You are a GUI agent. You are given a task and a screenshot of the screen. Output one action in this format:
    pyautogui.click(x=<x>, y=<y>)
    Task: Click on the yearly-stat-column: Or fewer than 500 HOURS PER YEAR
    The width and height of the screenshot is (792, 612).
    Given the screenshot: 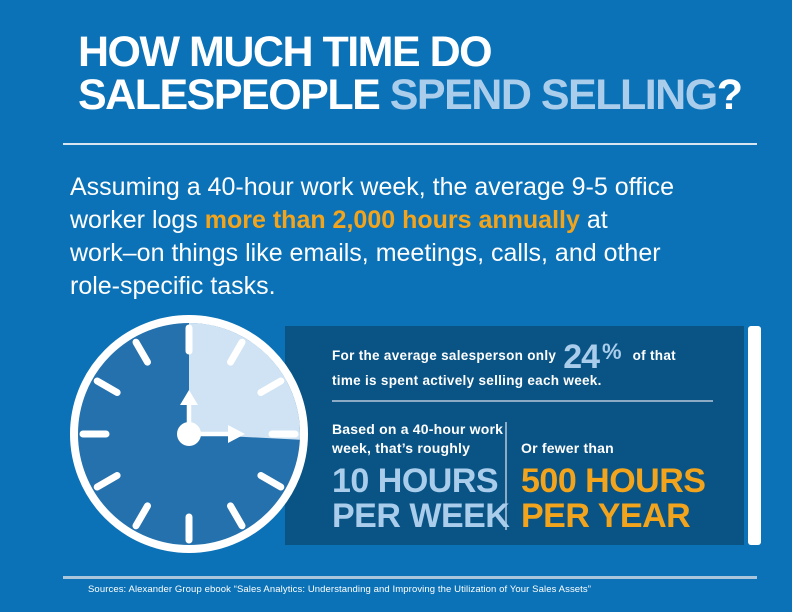 What is the action you would take?
    pyautogui.click(x=613, y=477)
    